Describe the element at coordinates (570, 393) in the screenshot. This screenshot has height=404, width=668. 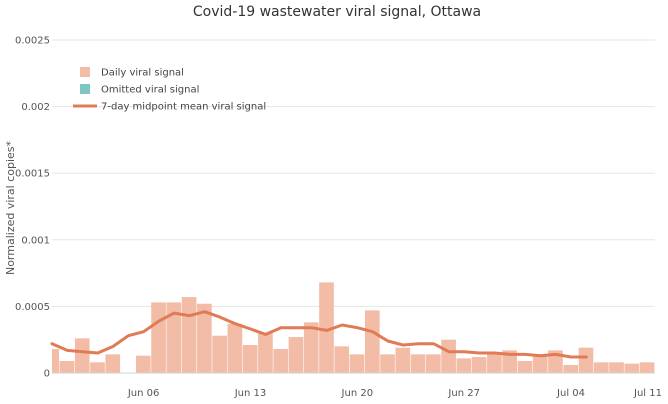
I see `x-tick-label: Jul 04` at that location.